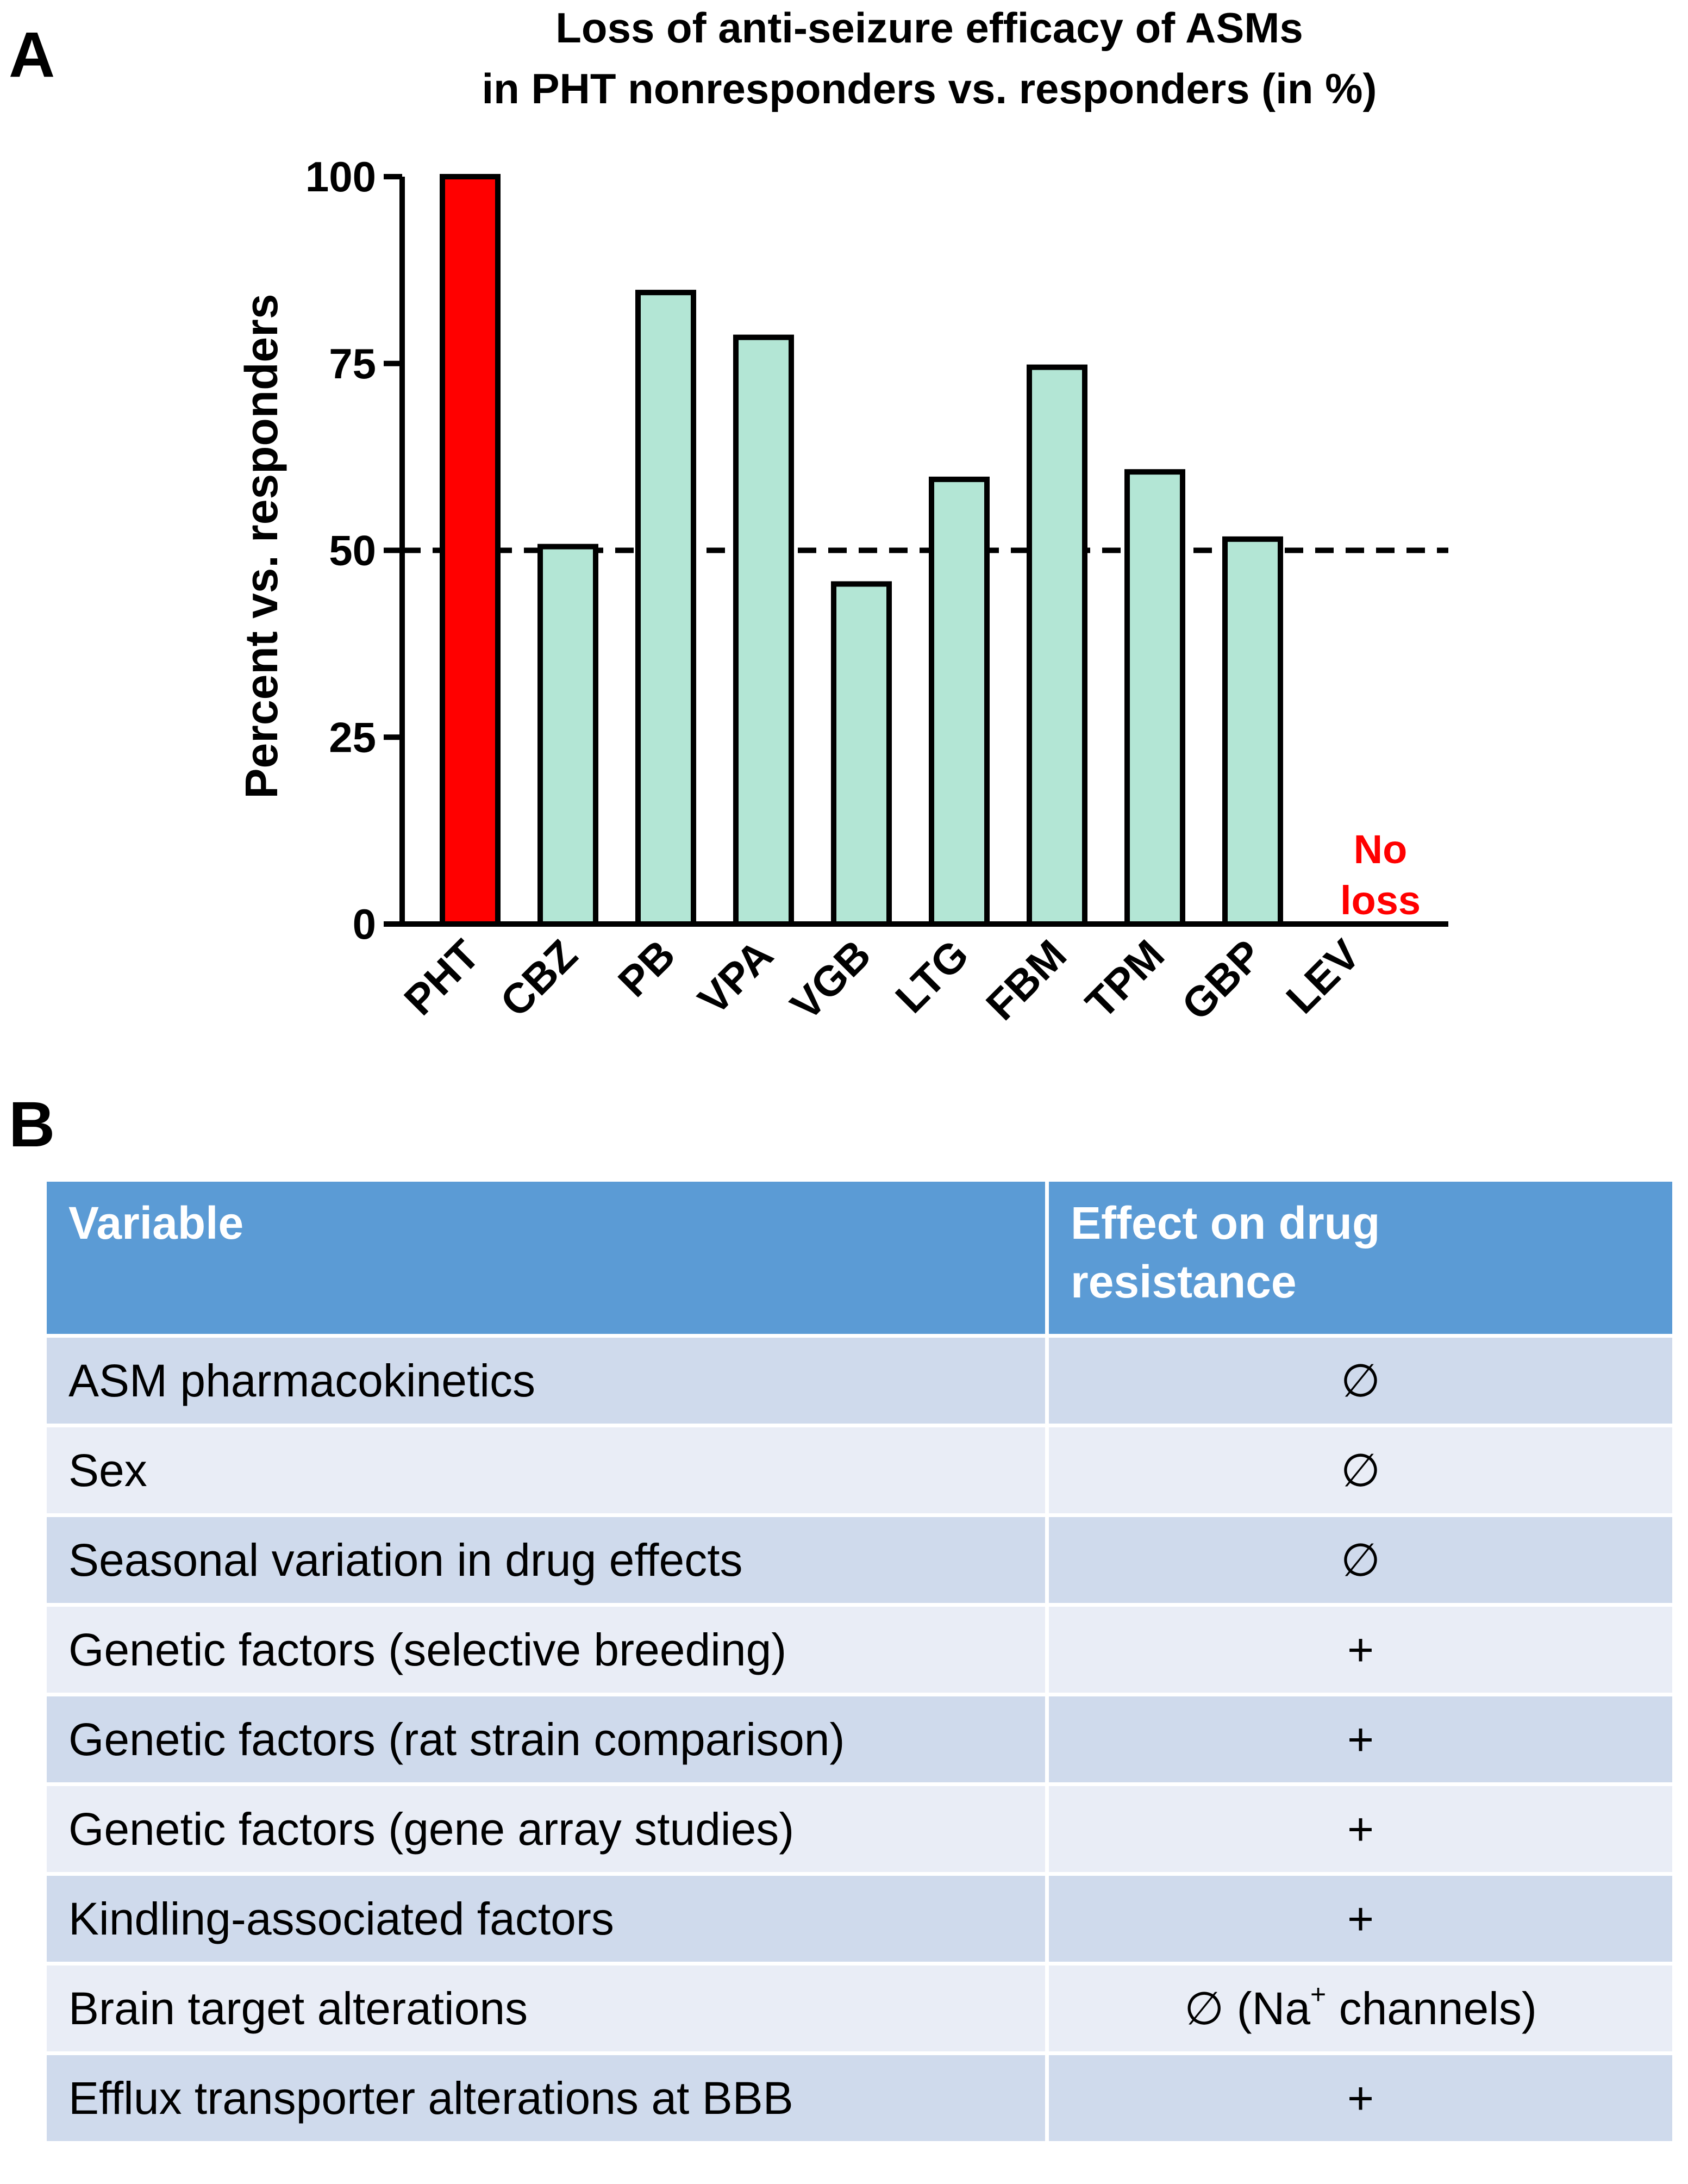 This screenshot has width=1688, height=2184. I want to click on x-tick-label-fbm: FBM, so click(1026, 980).